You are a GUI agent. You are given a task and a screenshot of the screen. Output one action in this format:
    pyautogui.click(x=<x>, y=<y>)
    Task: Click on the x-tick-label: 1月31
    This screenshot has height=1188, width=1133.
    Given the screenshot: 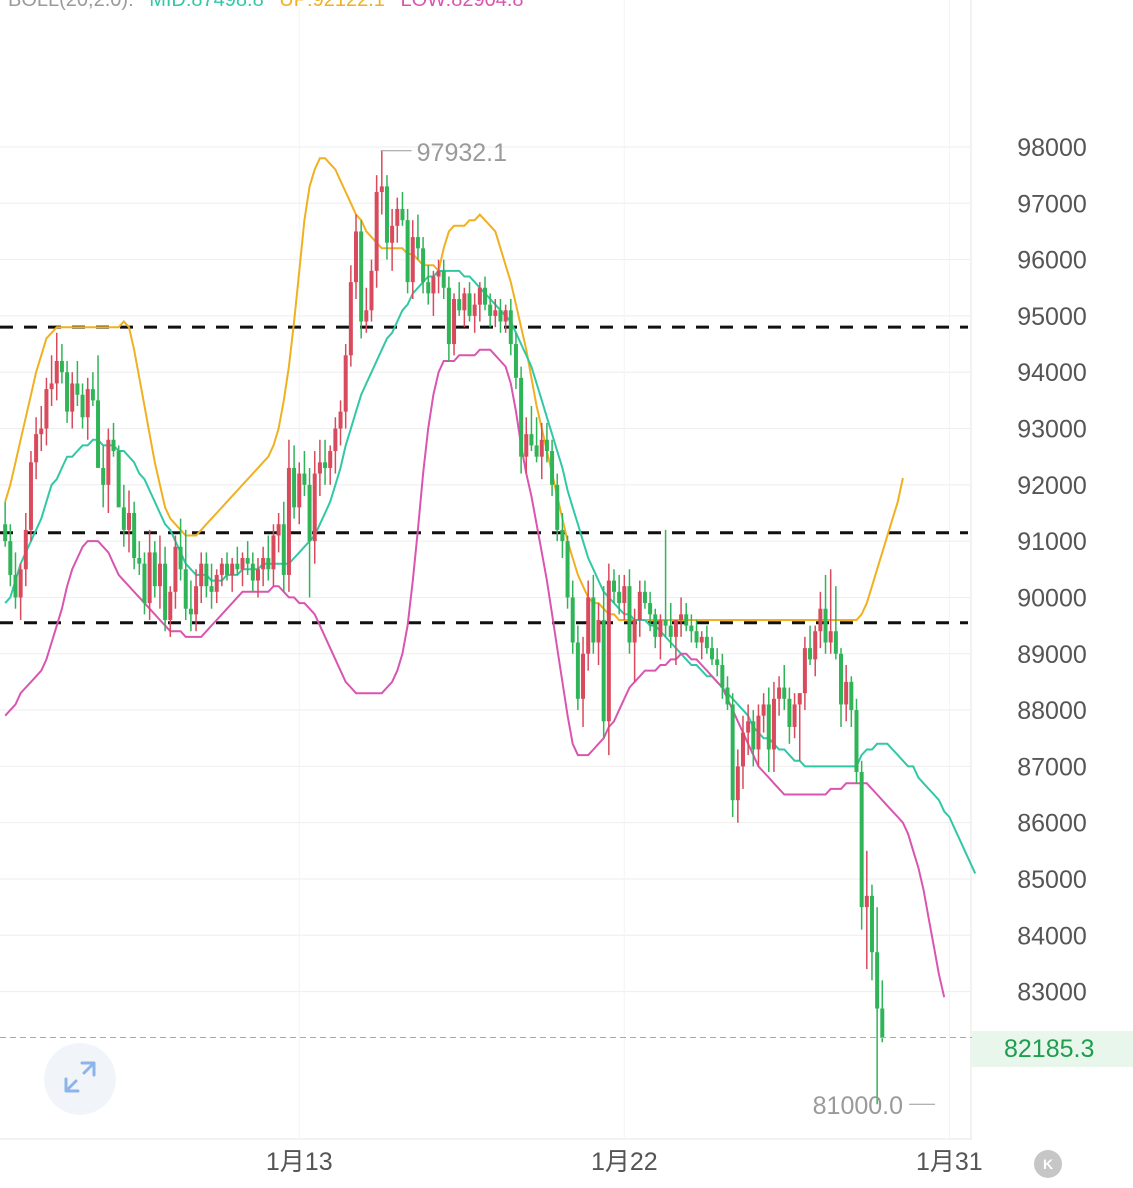 What is the action you would take?
    pyautogui.click(x=949, y=1162)
    